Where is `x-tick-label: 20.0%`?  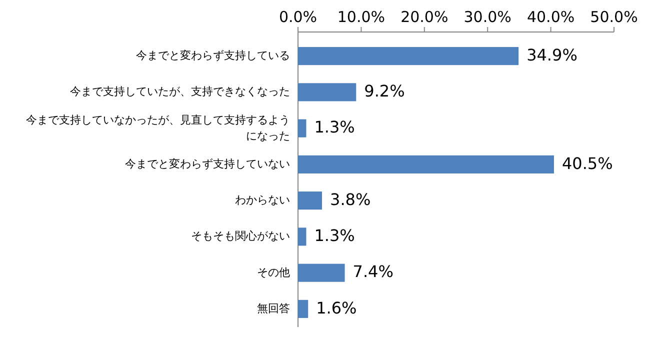 x-tick-label: 20.0% is located at coordinates (424, 17).